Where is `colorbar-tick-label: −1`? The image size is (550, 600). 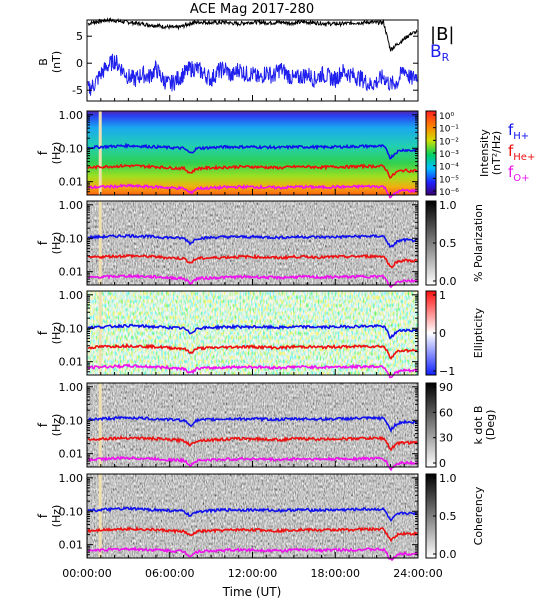
colorbar-tick-label: −1 is located at coordinates (447, 371).